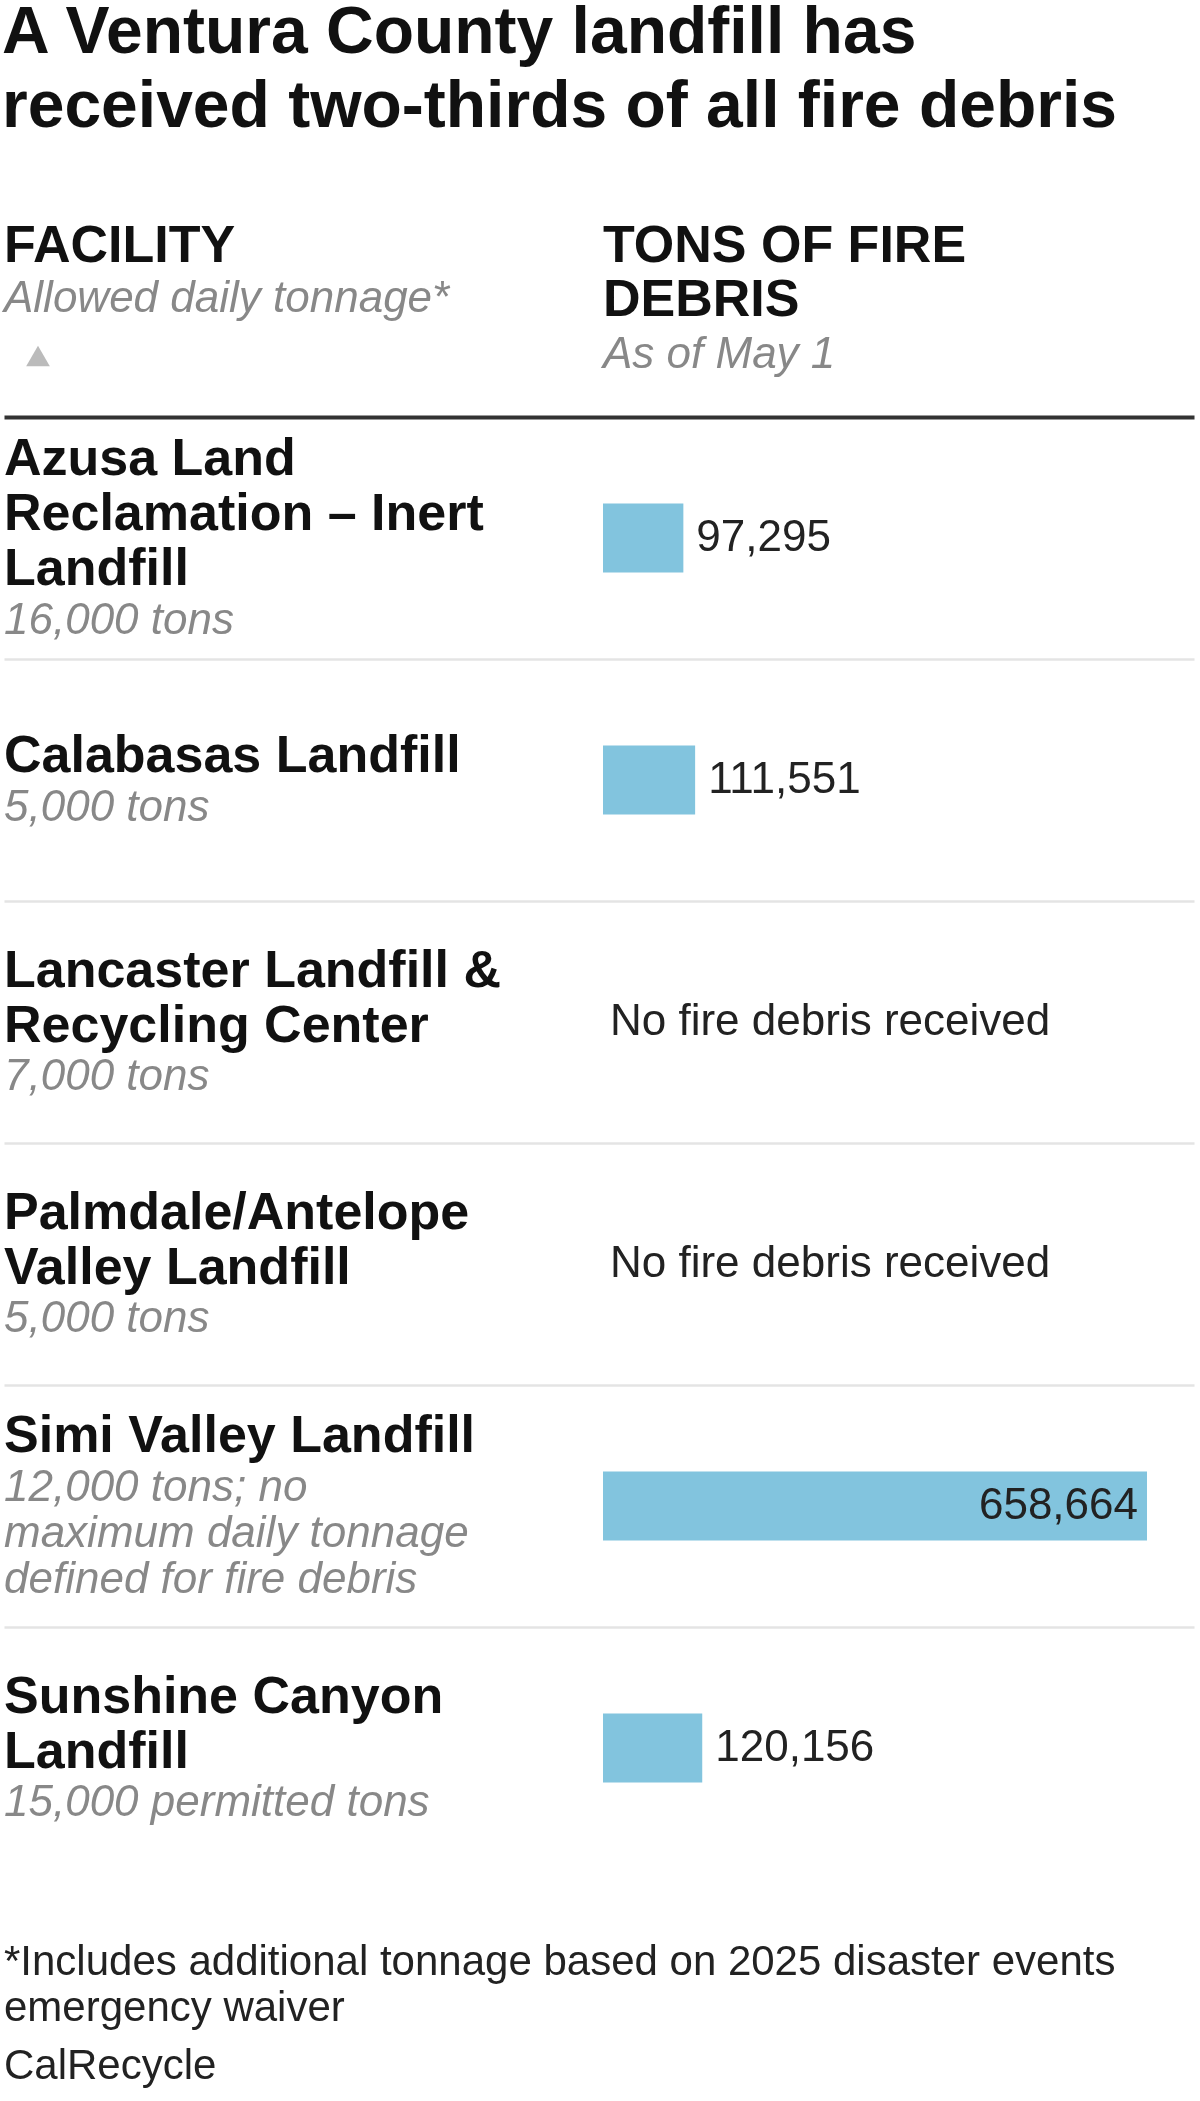 The image size is (1200, 2101). What do you see at coordinates (110, 2064) in the screenshot?
I see `text: CalRecycle` at bounding box center [110, 2064].